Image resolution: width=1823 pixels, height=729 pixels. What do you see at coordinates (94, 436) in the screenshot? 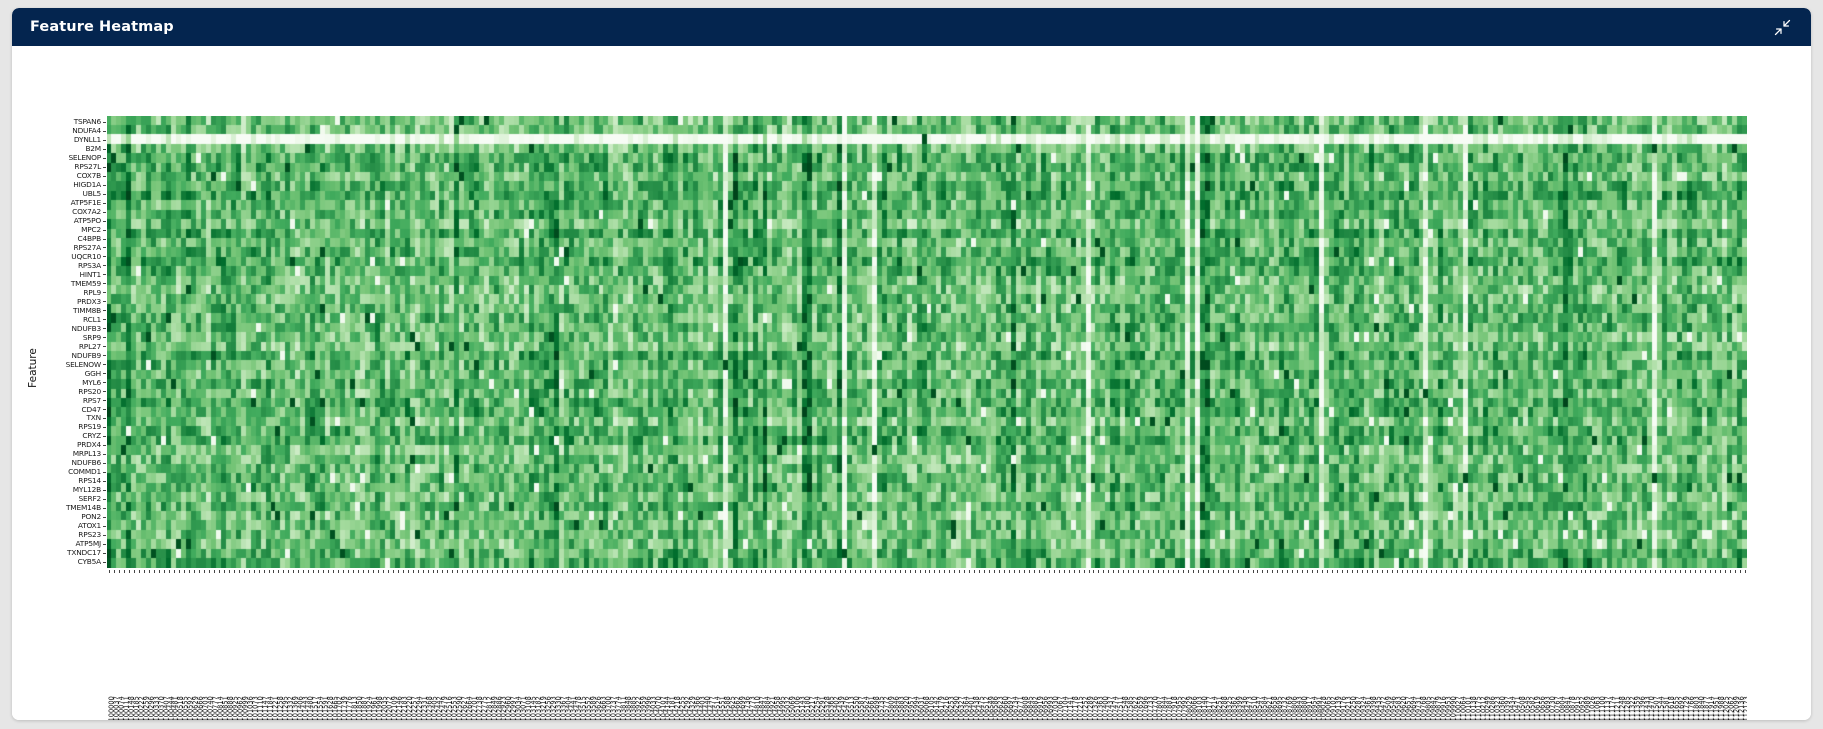
I see `y-axis-tick-label: CRYZ` at bounding box center [94, 436].